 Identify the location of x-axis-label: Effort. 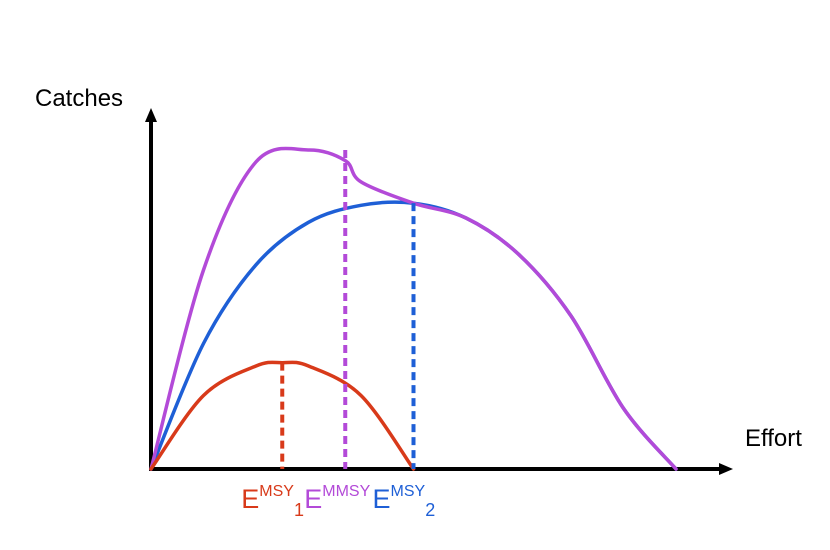
(773, 438).